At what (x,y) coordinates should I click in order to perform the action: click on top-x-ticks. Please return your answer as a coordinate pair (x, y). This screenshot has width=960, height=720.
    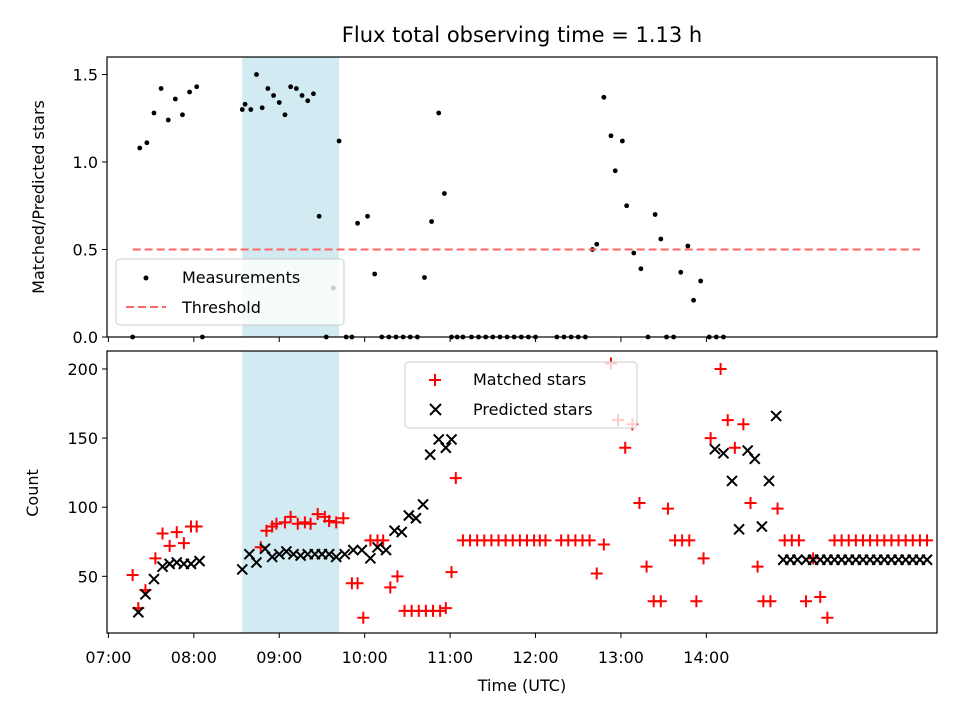
    Looking at the image, I should click on (407, 339).